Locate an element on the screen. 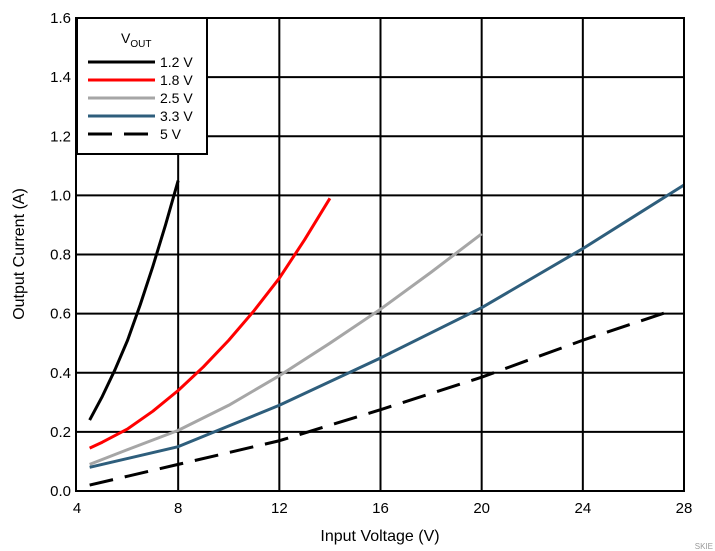 Image resolution: width=715 pixels, height=551 pixels. x-tick-label: 24 is located at coordinates (582, 508).